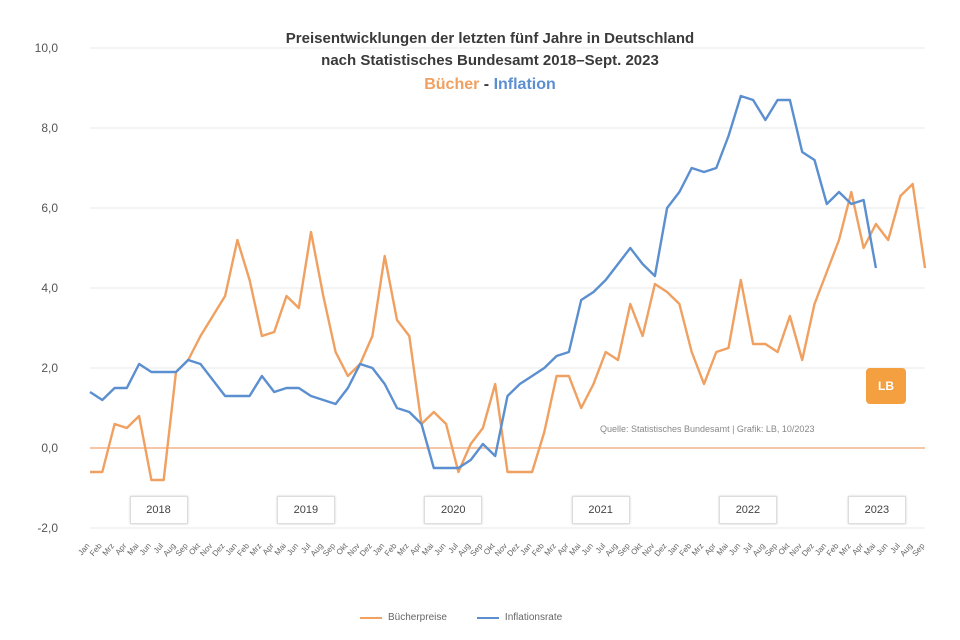  I want to click on publisher-logo: LB, so click(886, 386).